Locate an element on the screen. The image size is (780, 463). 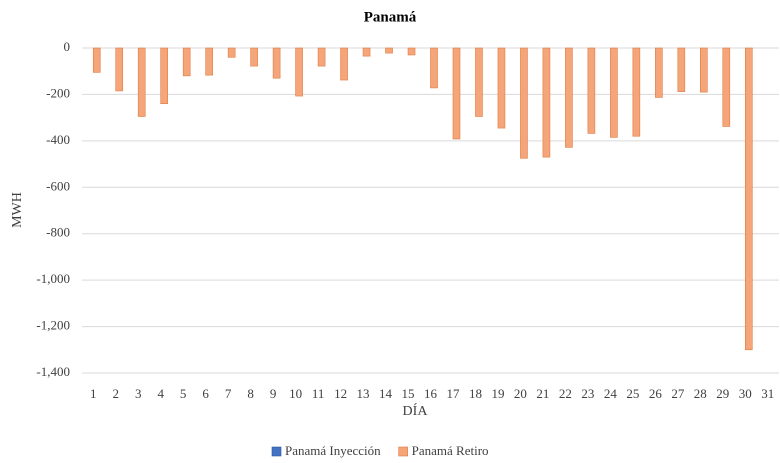
legend-label: Panamá Inyección is located at coordinates (333, 450).